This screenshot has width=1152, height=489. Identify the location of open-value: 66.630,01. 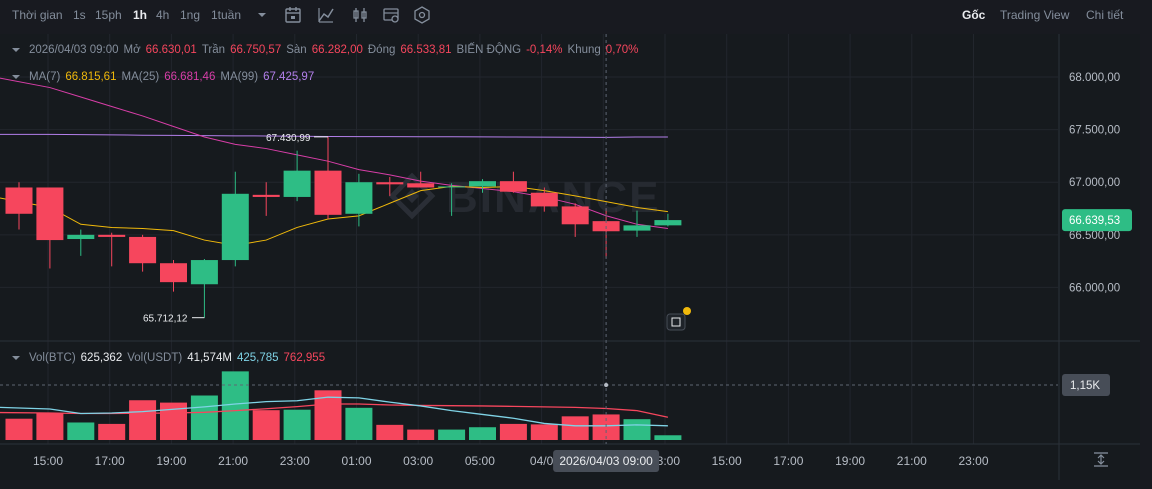
(171, 50).